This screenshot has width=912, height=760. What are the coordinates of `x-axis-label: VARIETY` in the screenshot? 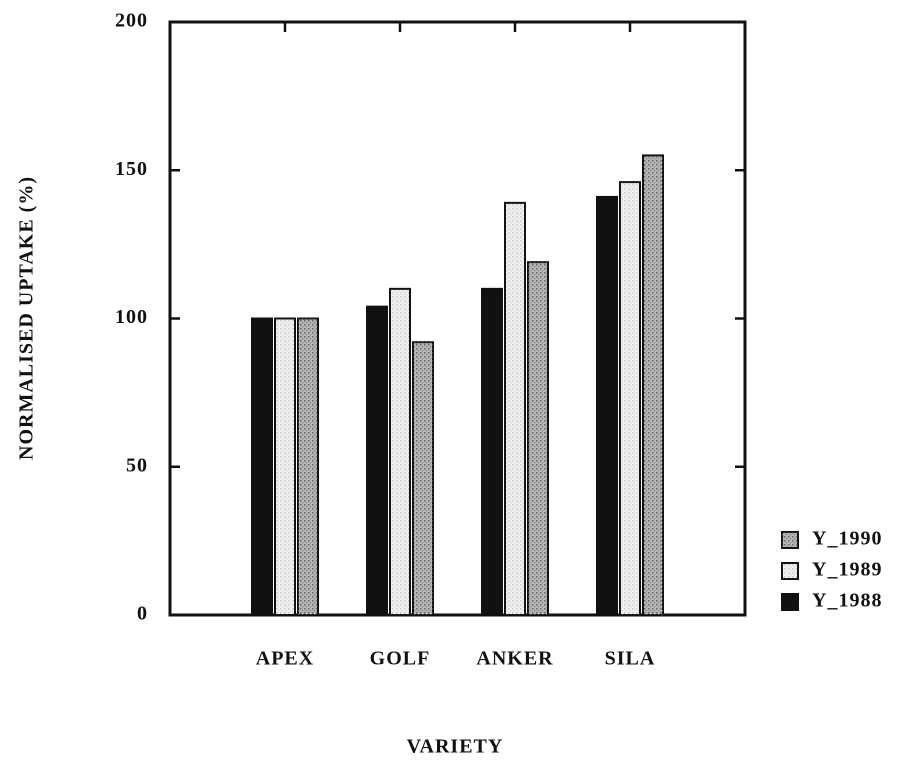 It's located at (455, 747).